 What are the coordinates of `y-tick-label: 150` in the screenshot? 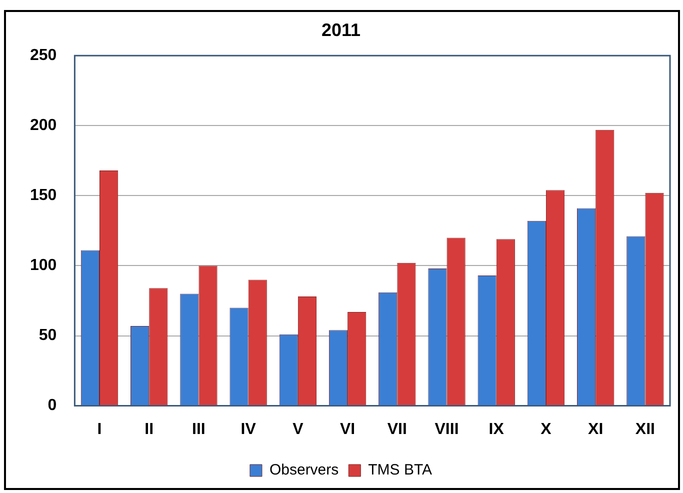 It's located at (43, 195).